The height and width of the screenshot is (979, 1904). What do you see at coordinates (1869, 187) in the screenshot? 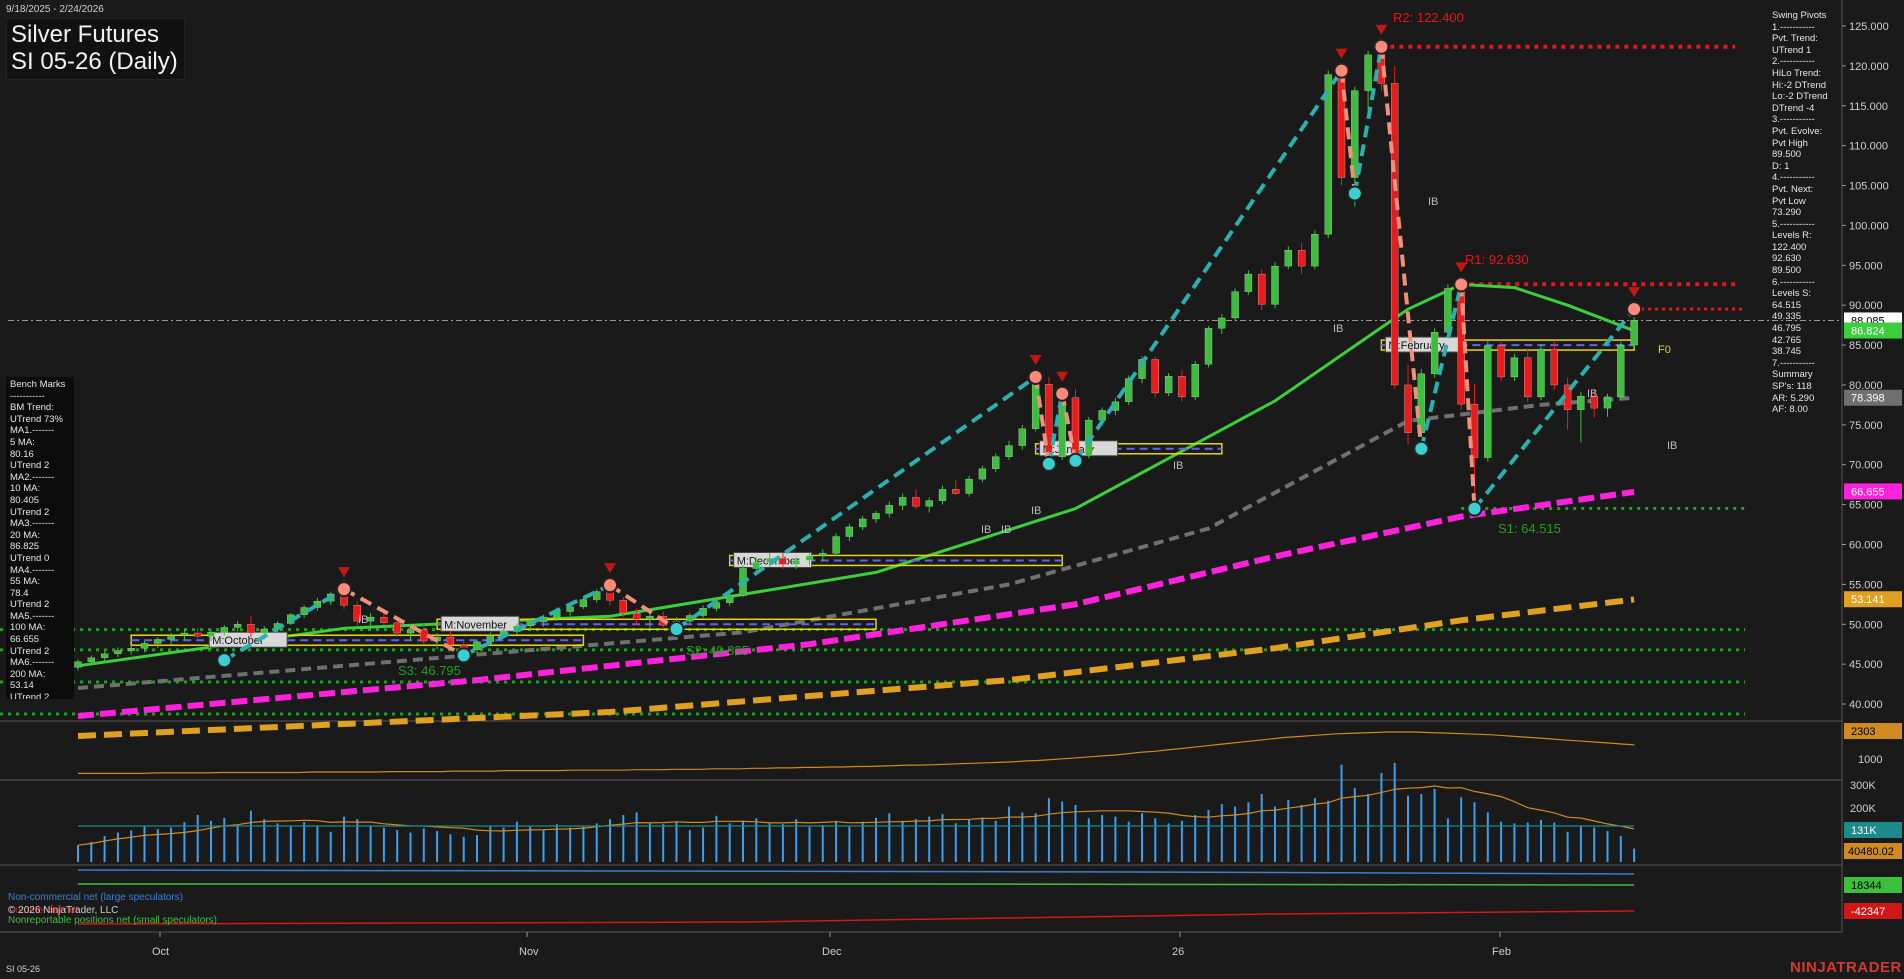
I see `price-tick-label: 105.000` at bounding box center [1869, 187].